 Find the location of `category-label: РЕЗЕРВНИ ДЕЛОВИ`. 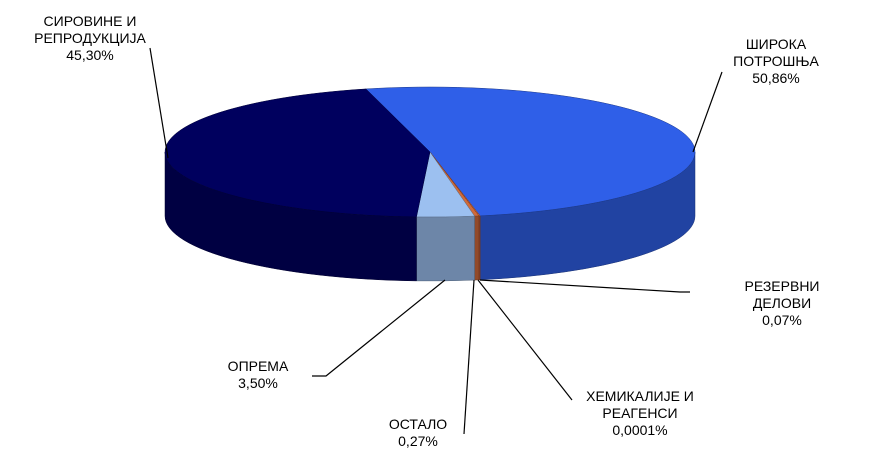

category-label: РЕЗЕРВНИ ДЕЛОВИ is located at coordinates (782, 294).